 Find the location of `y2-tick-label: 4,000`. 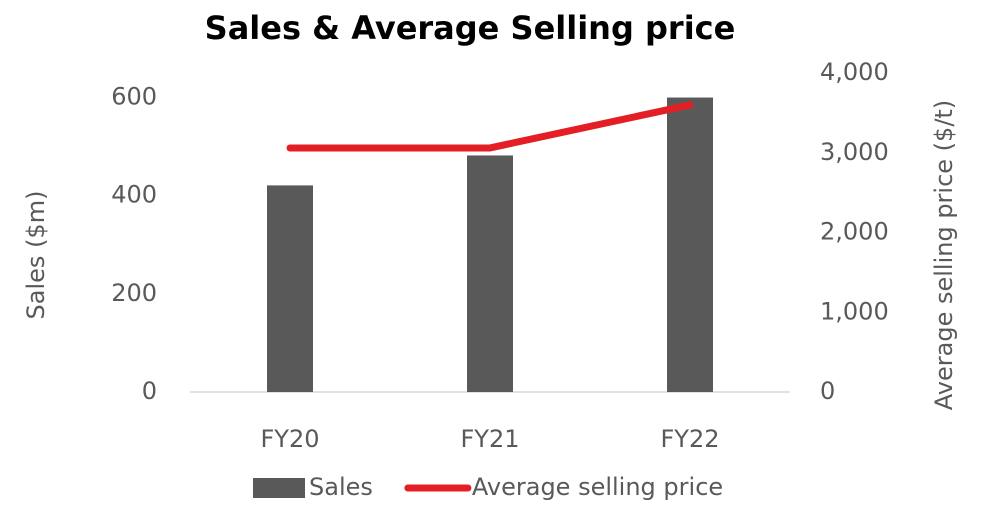

y2-tick-label: 4,000 is located at coordinates (854, 72).